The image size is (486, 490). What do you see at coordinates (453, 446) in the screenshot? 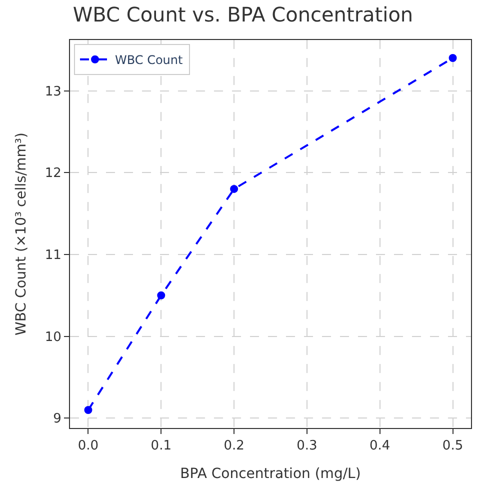
I see `x-tick-label: 0.5` at bounding box center [453, 446].